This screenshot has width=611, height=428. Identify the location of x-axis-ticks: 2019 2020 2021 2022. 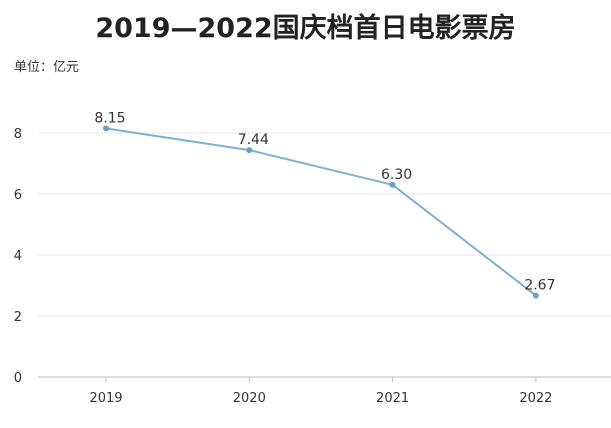
(320, 391).